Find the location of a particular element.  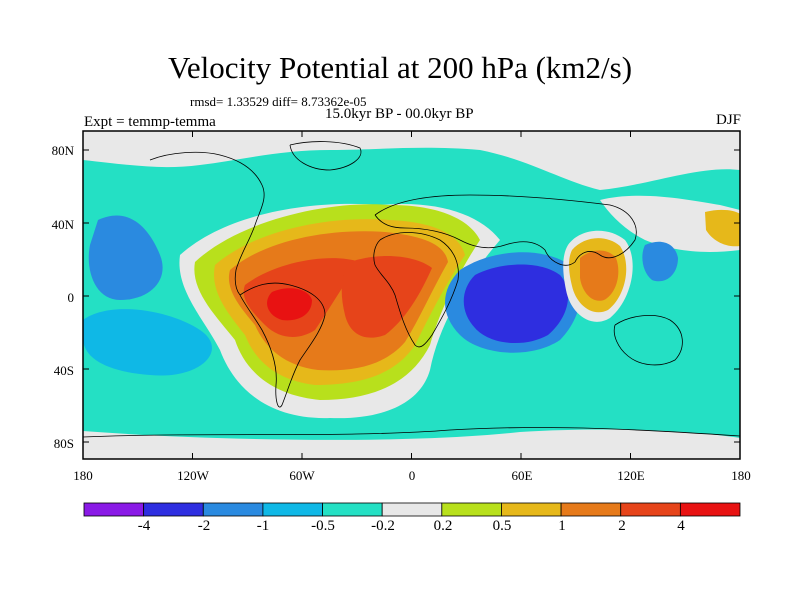

colorbar-label: 0.2 is located at coordinates (443, 526).